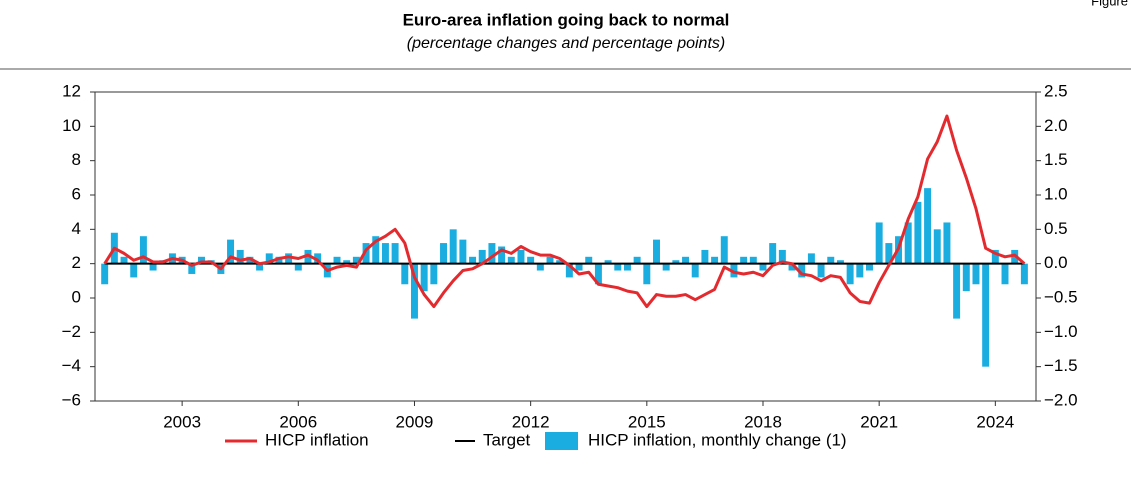 The image size is (1131, 485). Describe the element at coordinates (71, 331) in the screenshot. I see `y-tick-label: −2` at that location.